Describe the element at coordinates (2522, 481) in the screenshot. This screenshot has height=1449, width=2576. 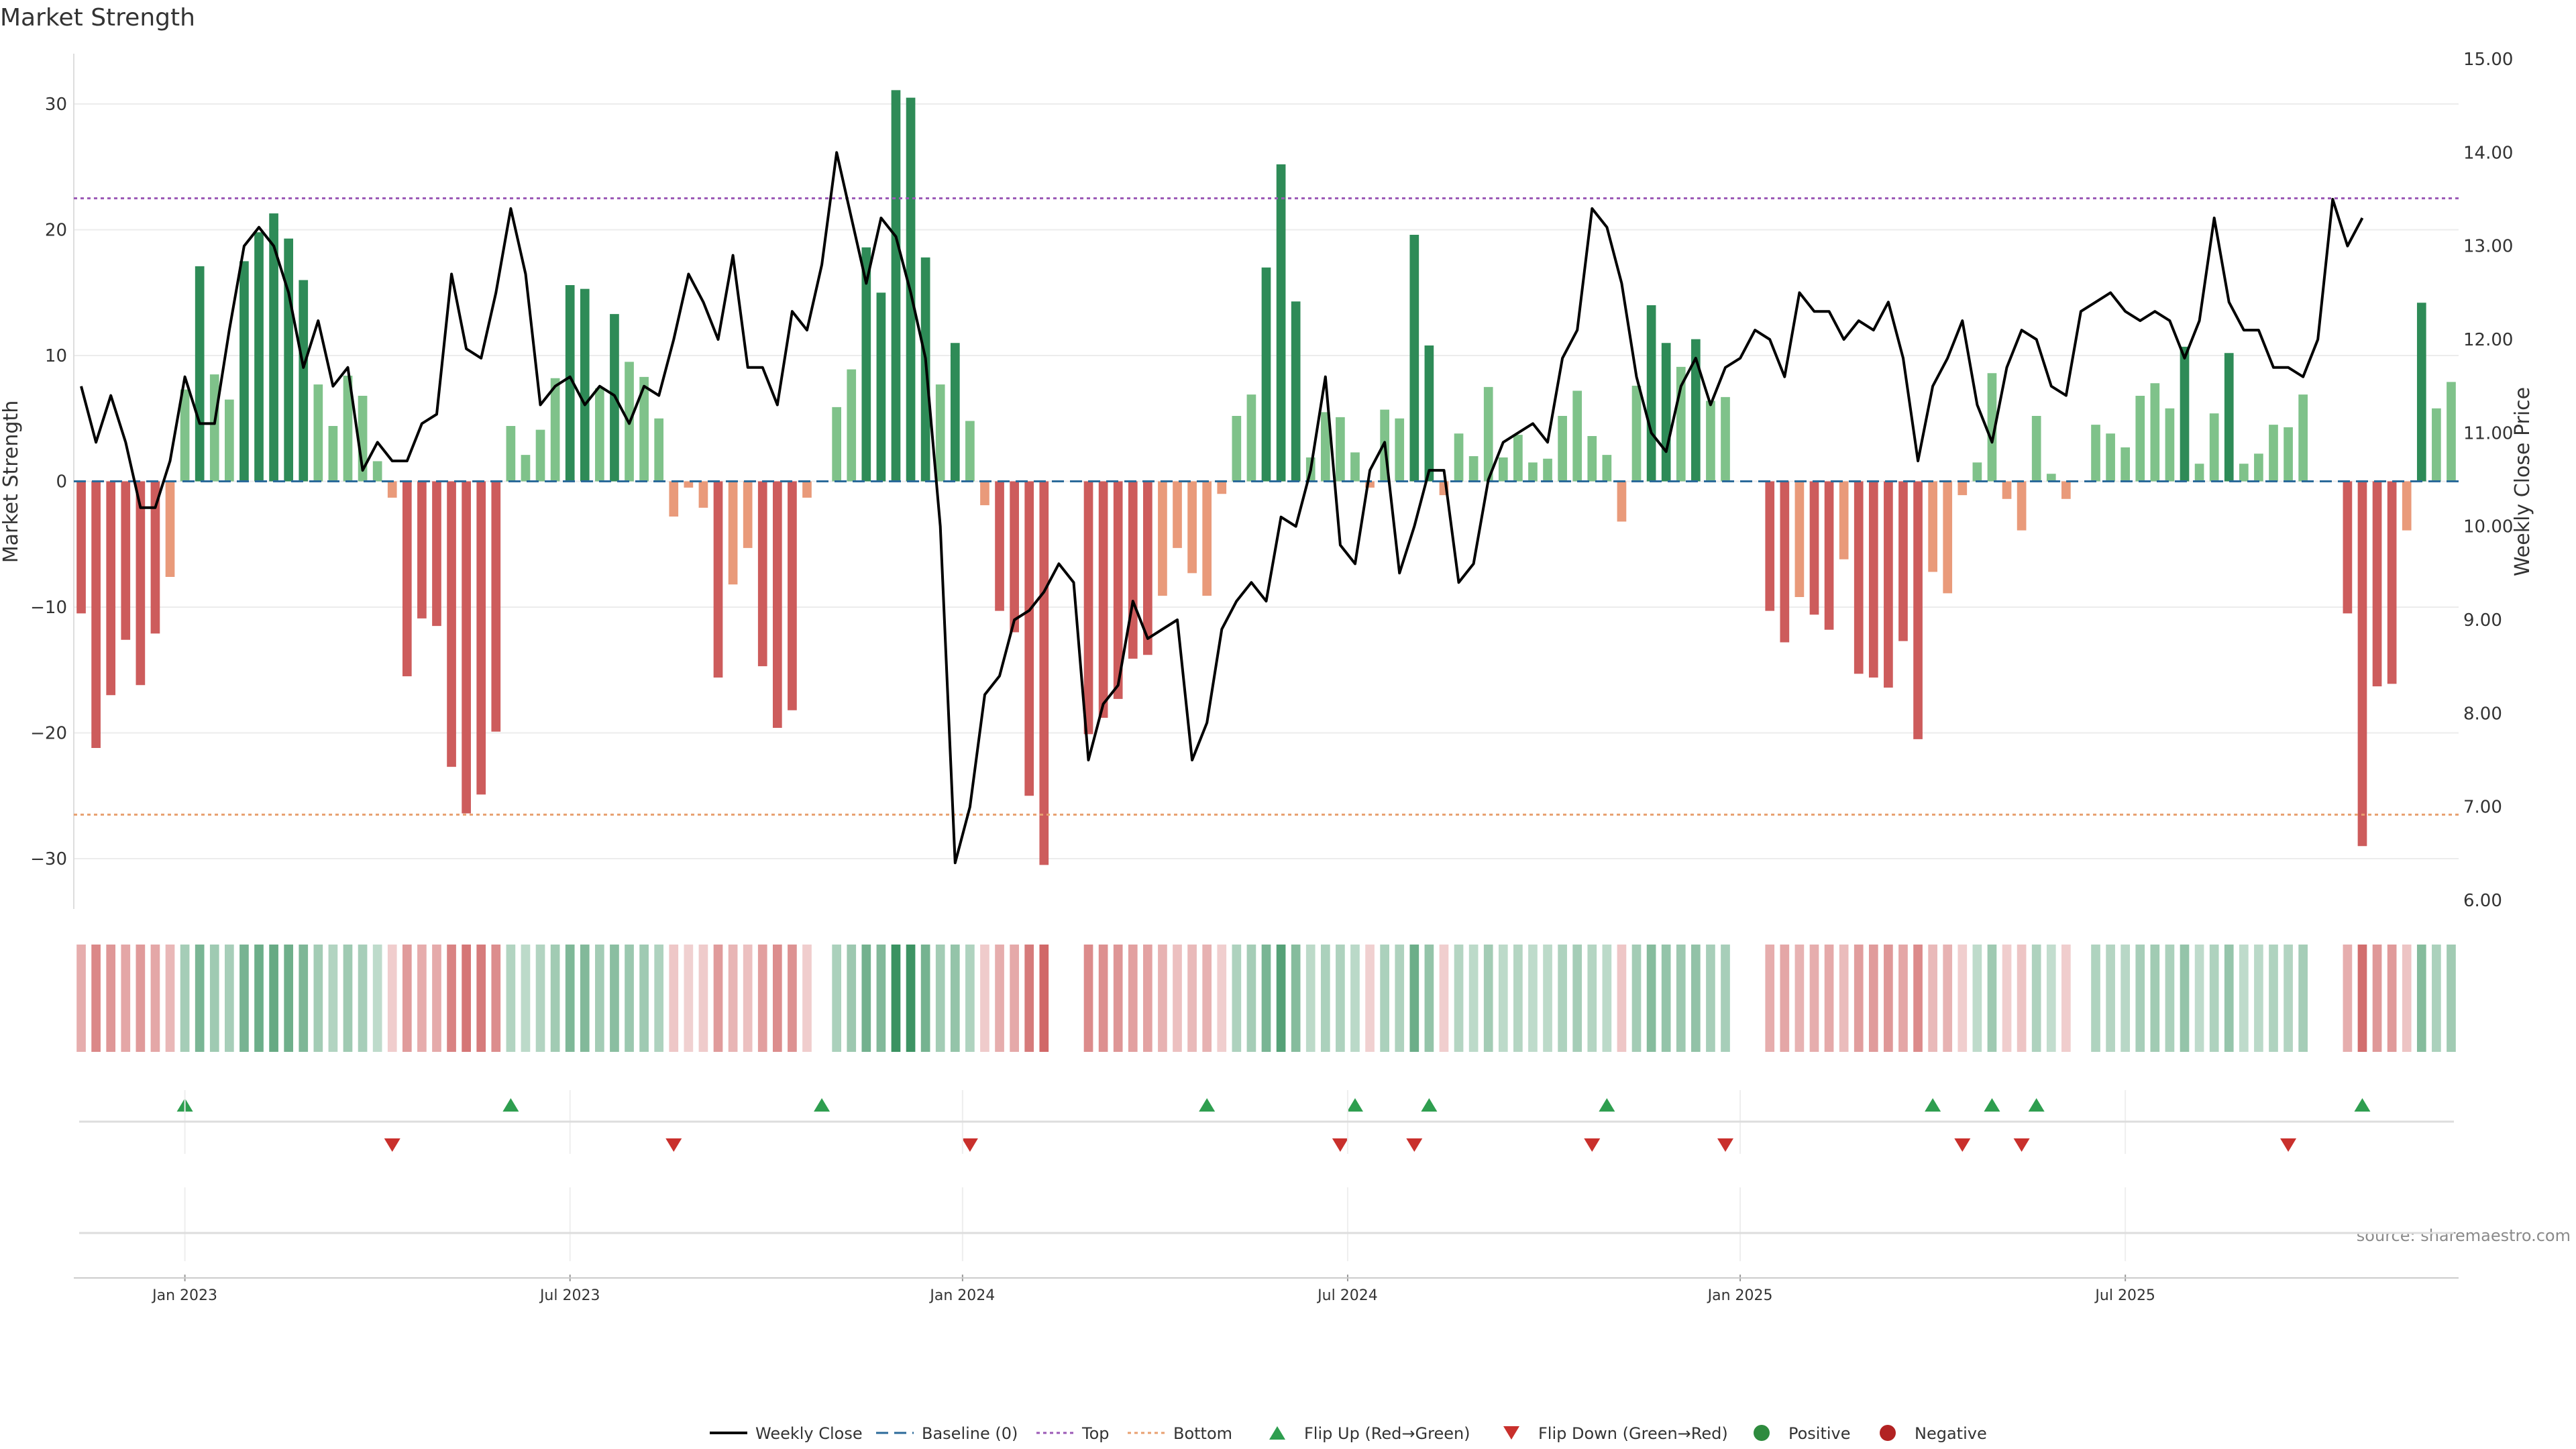
I see `y2-axis-title: Weekly Close Price` at that location.